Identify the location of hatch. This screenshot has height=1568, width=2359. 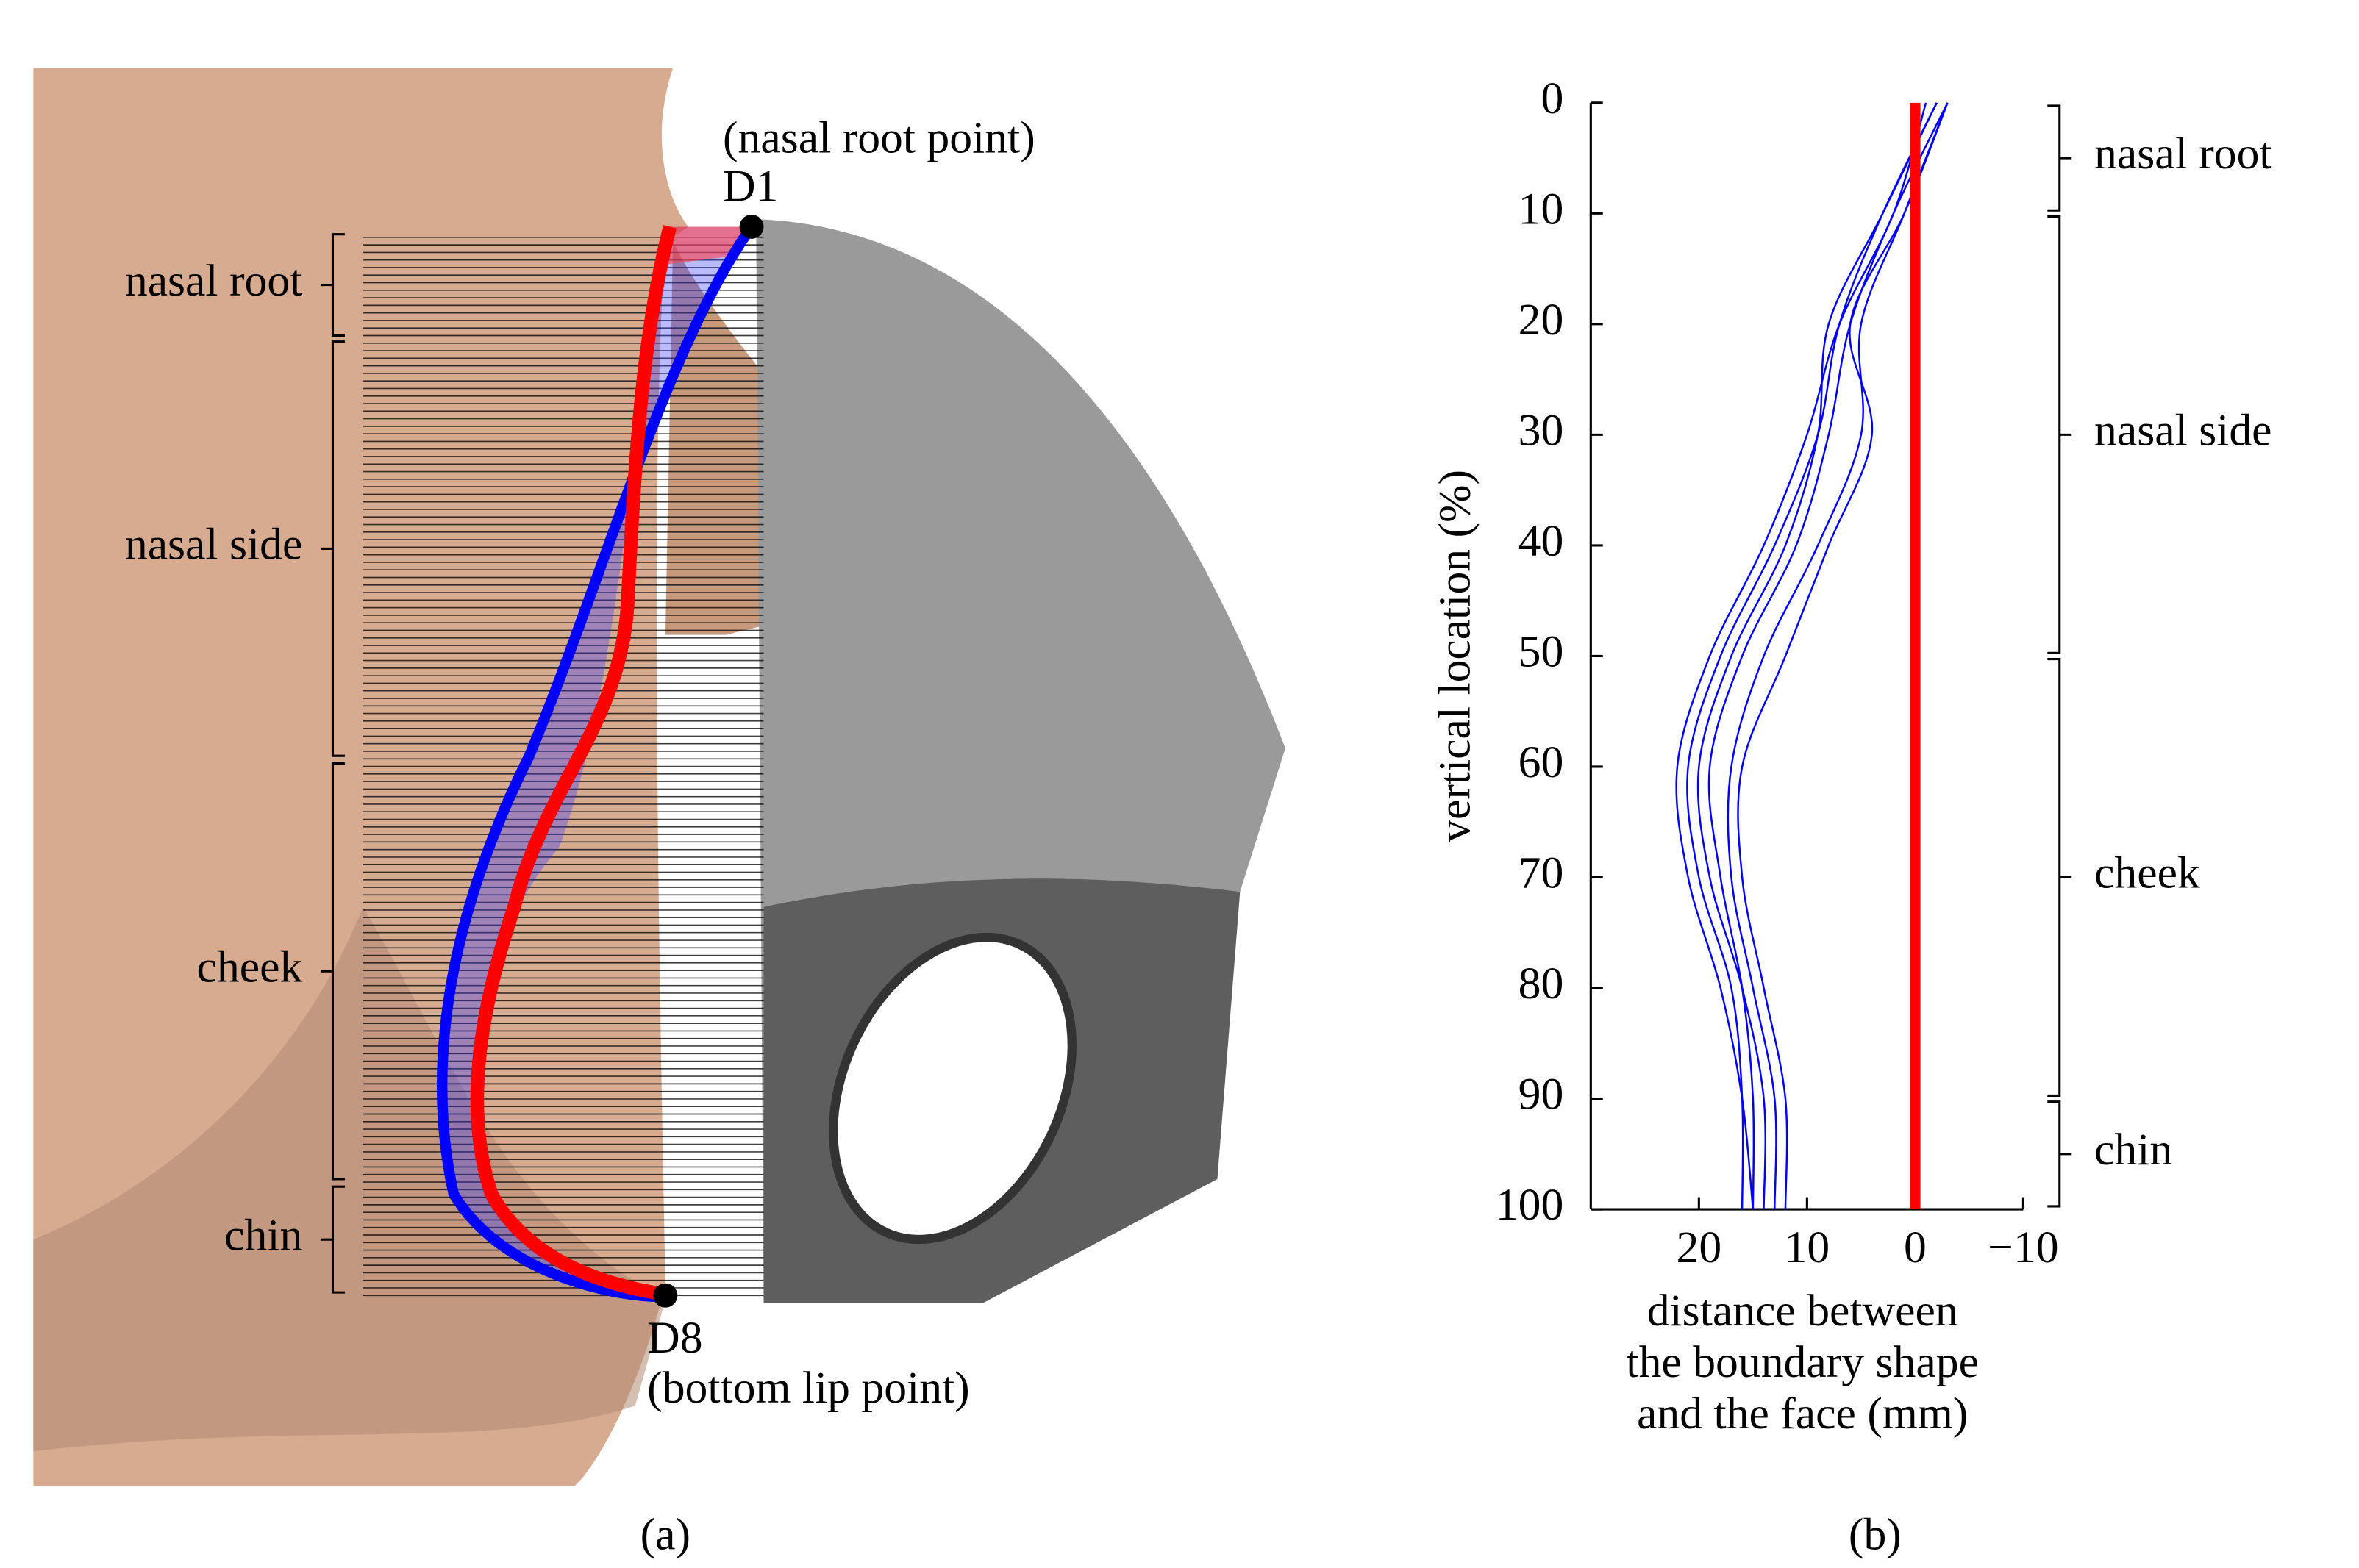
(564, 767).